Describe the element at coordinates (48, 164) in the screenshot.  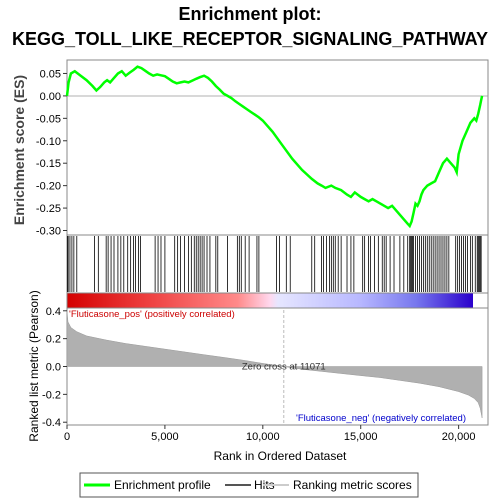
I see `es-y-tick-label: -0.15` at that location.